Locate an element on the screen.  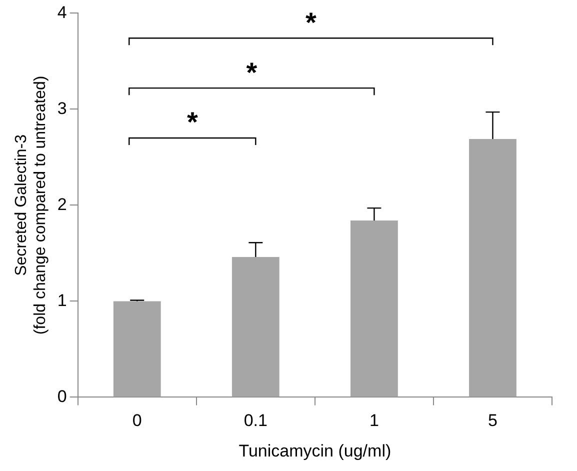
x-tick-label: 1 is located at coordinates (374, 420).